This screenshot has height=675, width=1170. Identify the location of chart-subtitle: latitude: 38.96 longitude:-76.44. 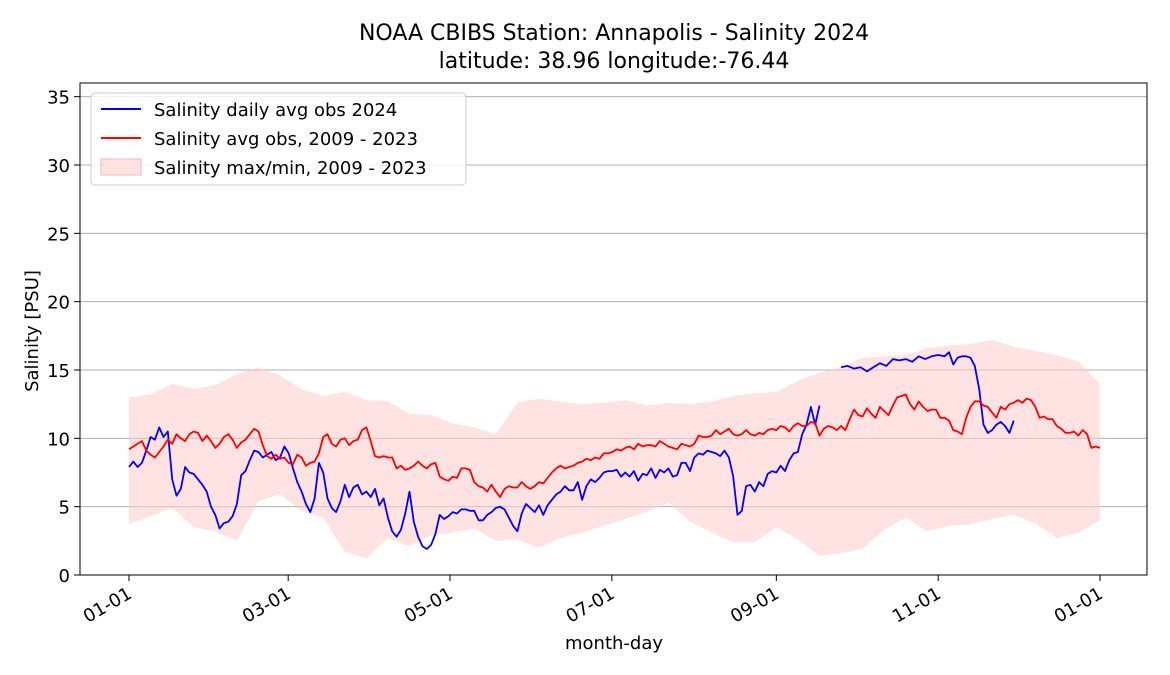
(614, 61).